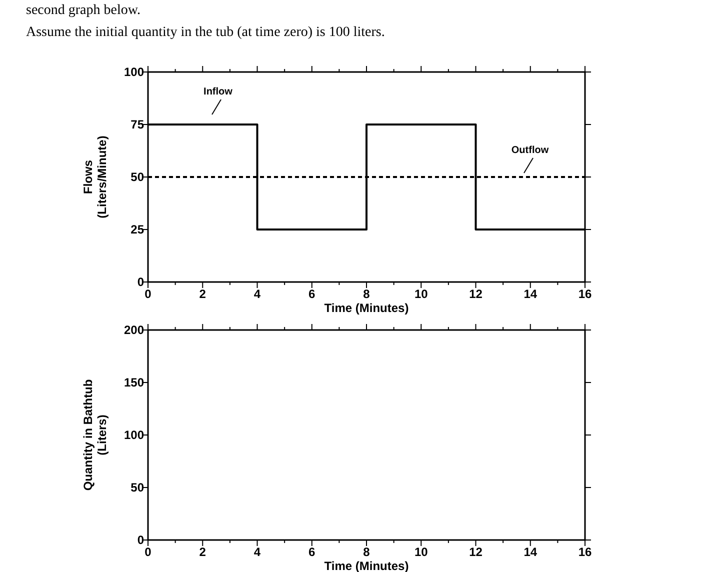  Describe the element at coordinates (83, 10) in the screenshot. I see `text: second graph below.` at that location.